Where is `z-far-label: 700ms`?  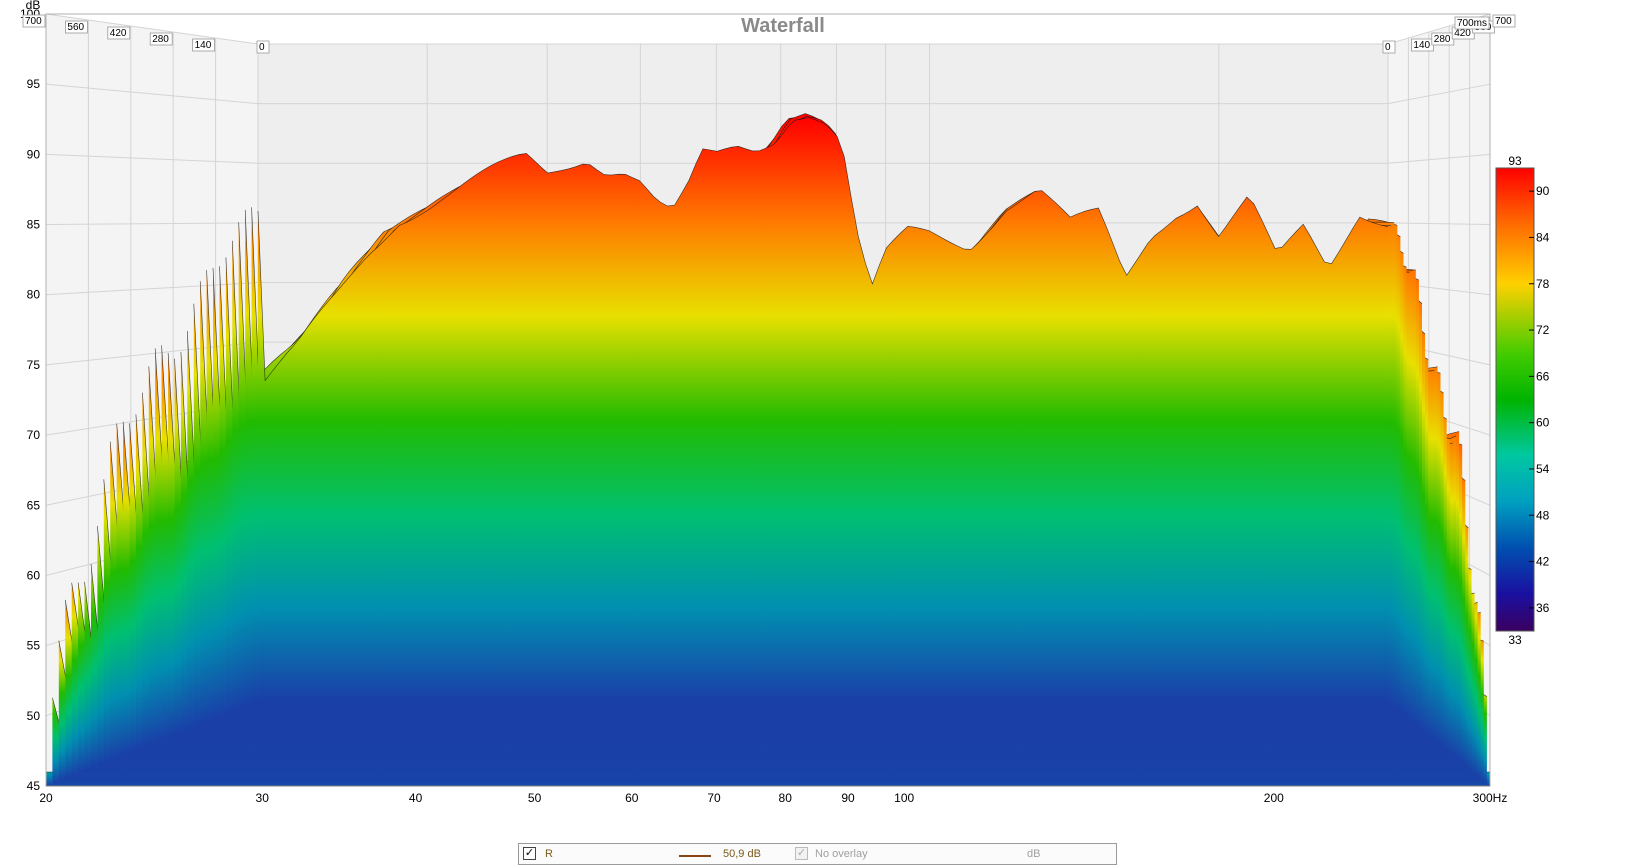
z-far-label: 700ms is located at coordinates (1472, 23).